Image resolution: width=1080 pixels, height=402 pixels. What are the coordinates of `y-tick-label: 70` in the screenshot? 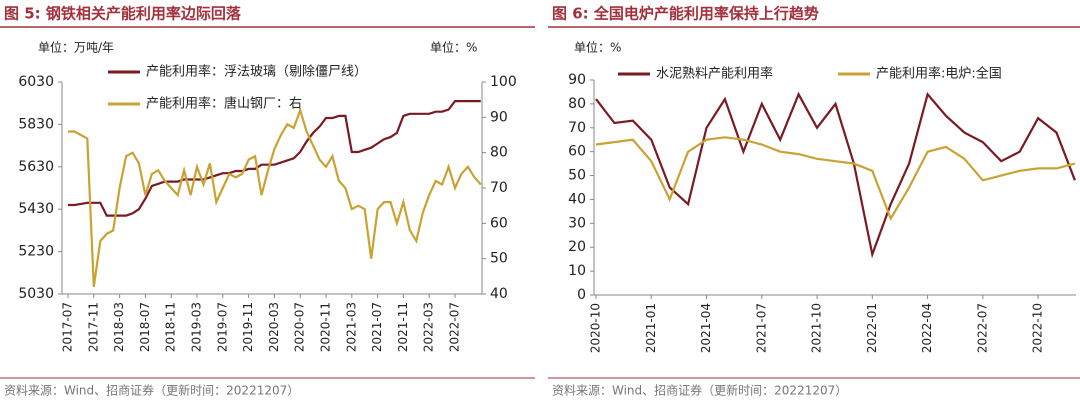 It's located at (577, 128).